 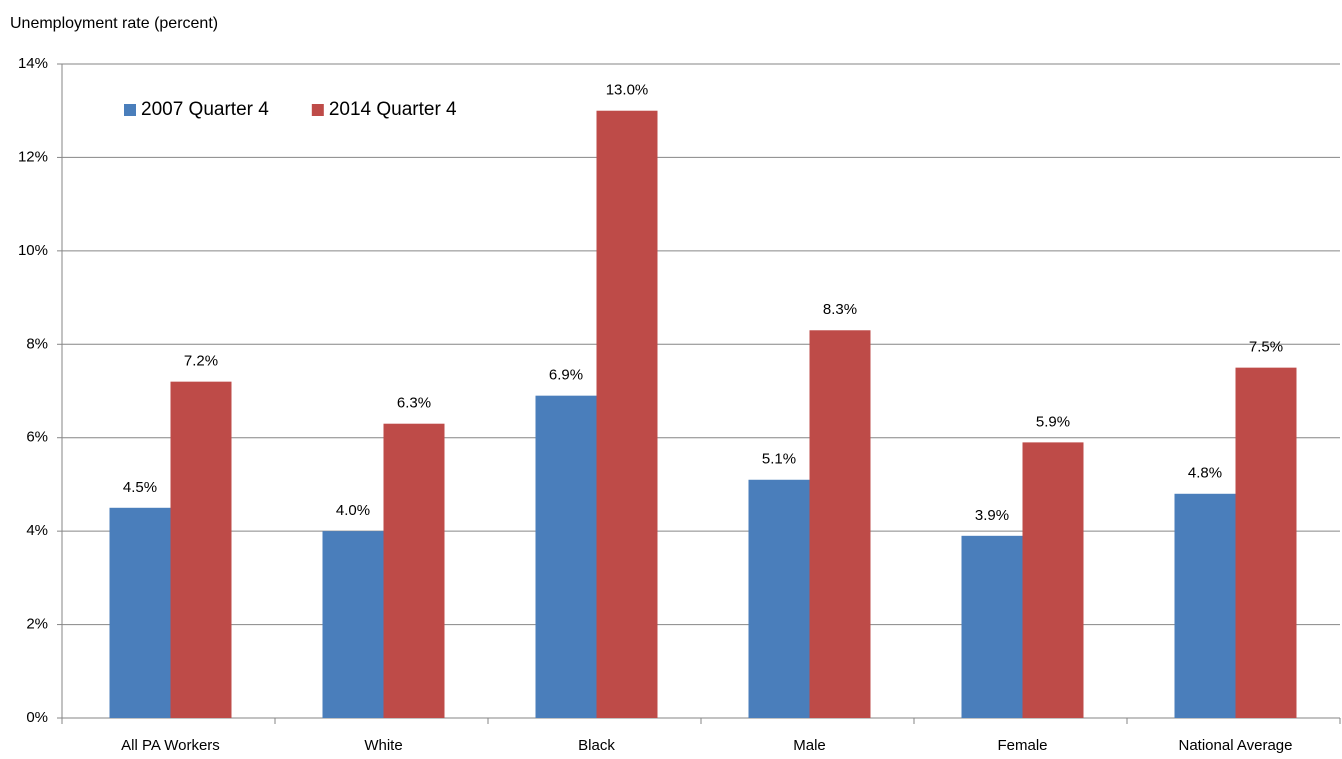 I want to click on data-label: 6.9%, so click(x=566, y=375).